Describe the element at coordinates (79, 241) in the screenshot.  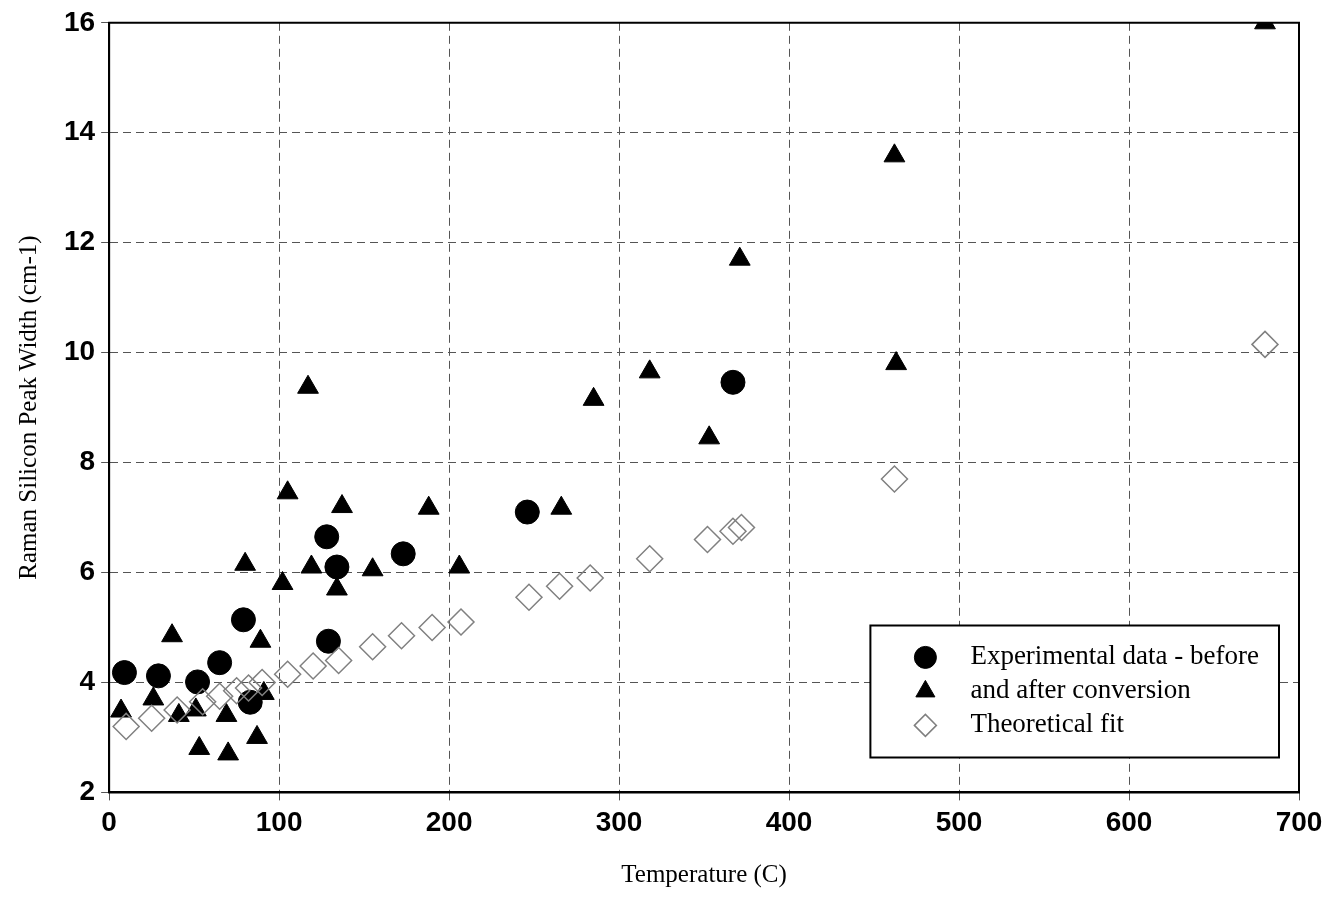
I see `y-tick-label: 12` at that location.